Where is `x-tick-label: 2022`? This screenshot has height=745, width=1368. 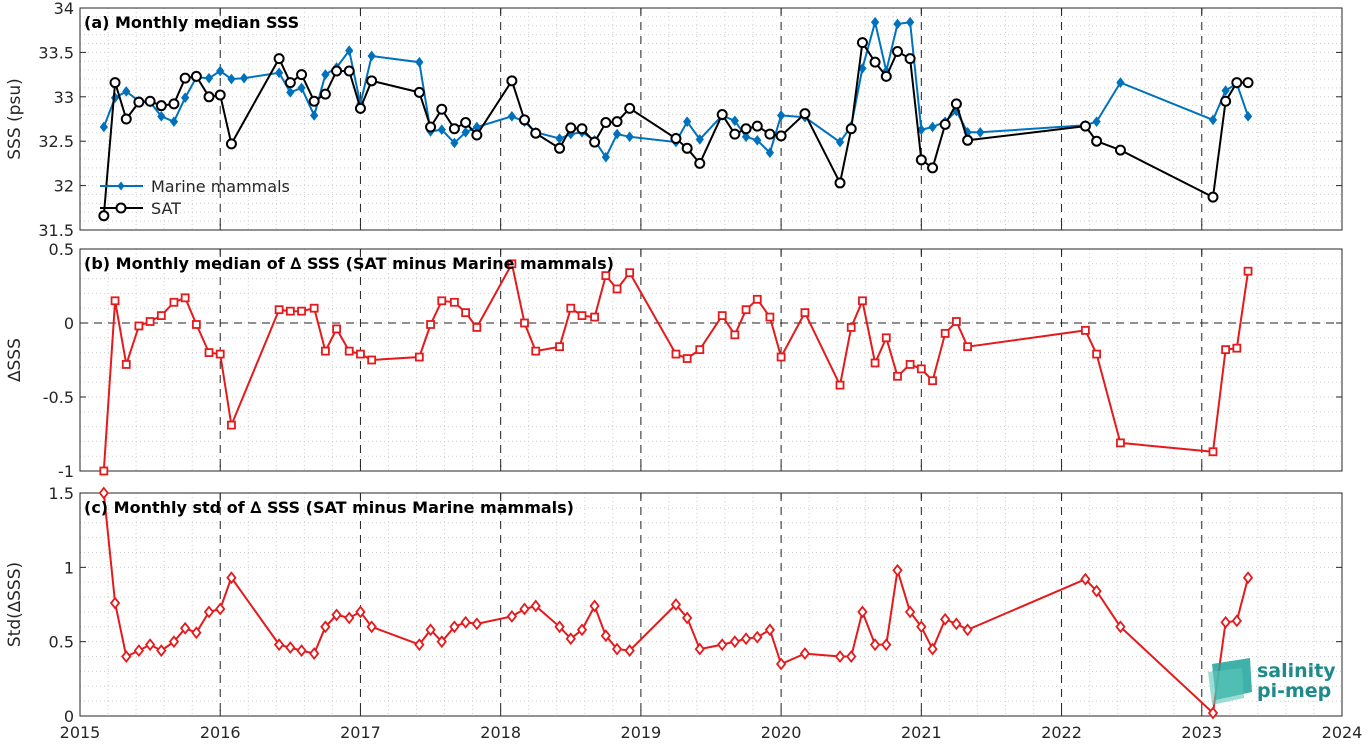 x-tick-label: 2022 is located at coordinates (1061, 732).